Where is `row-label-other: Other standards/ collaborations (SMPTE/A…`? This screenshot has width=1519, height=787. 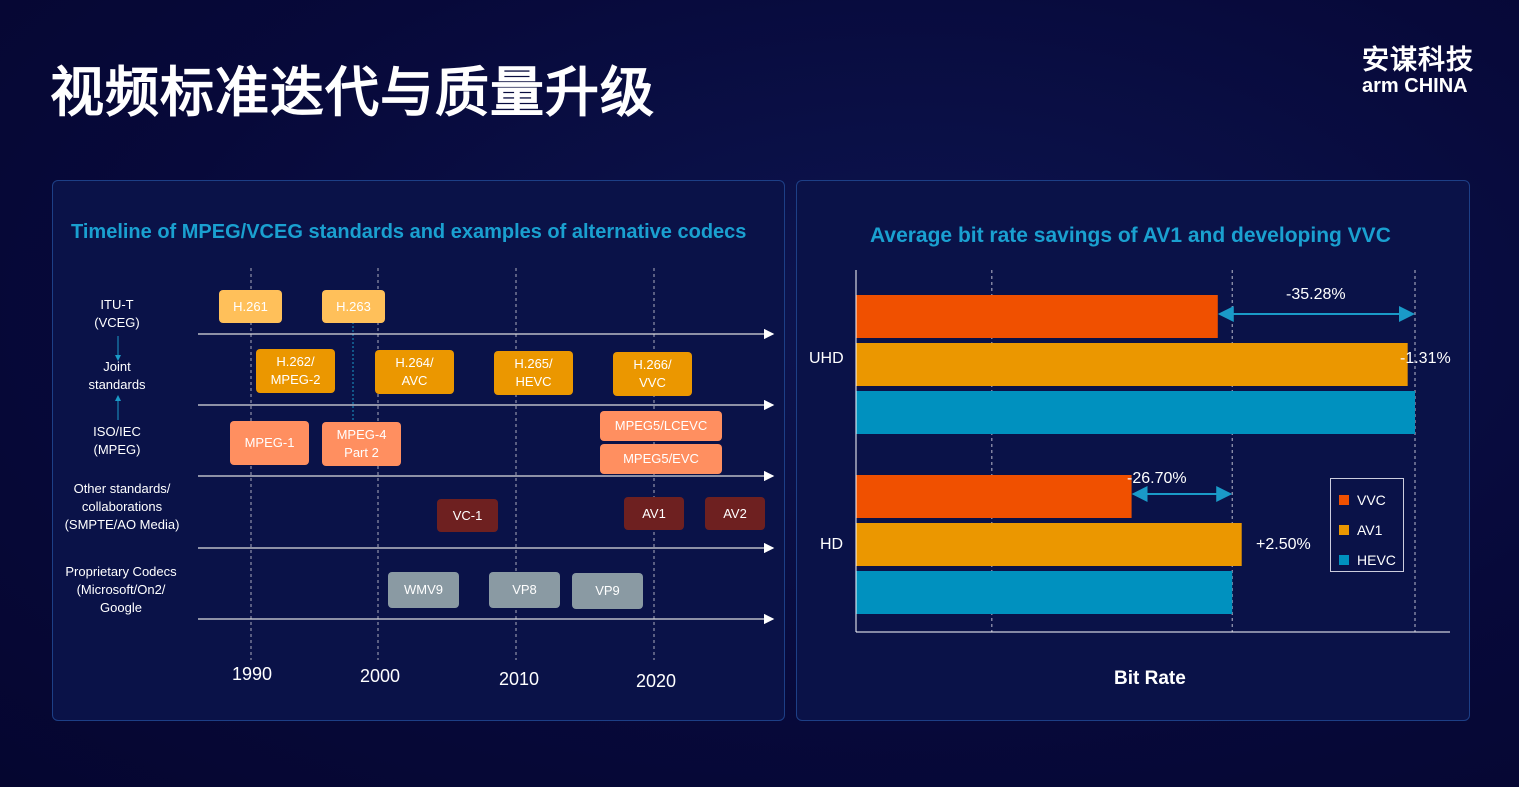
row-label-other: Other standards/ collaborations (SMPTE/A… is located at coordinates (122, 506).